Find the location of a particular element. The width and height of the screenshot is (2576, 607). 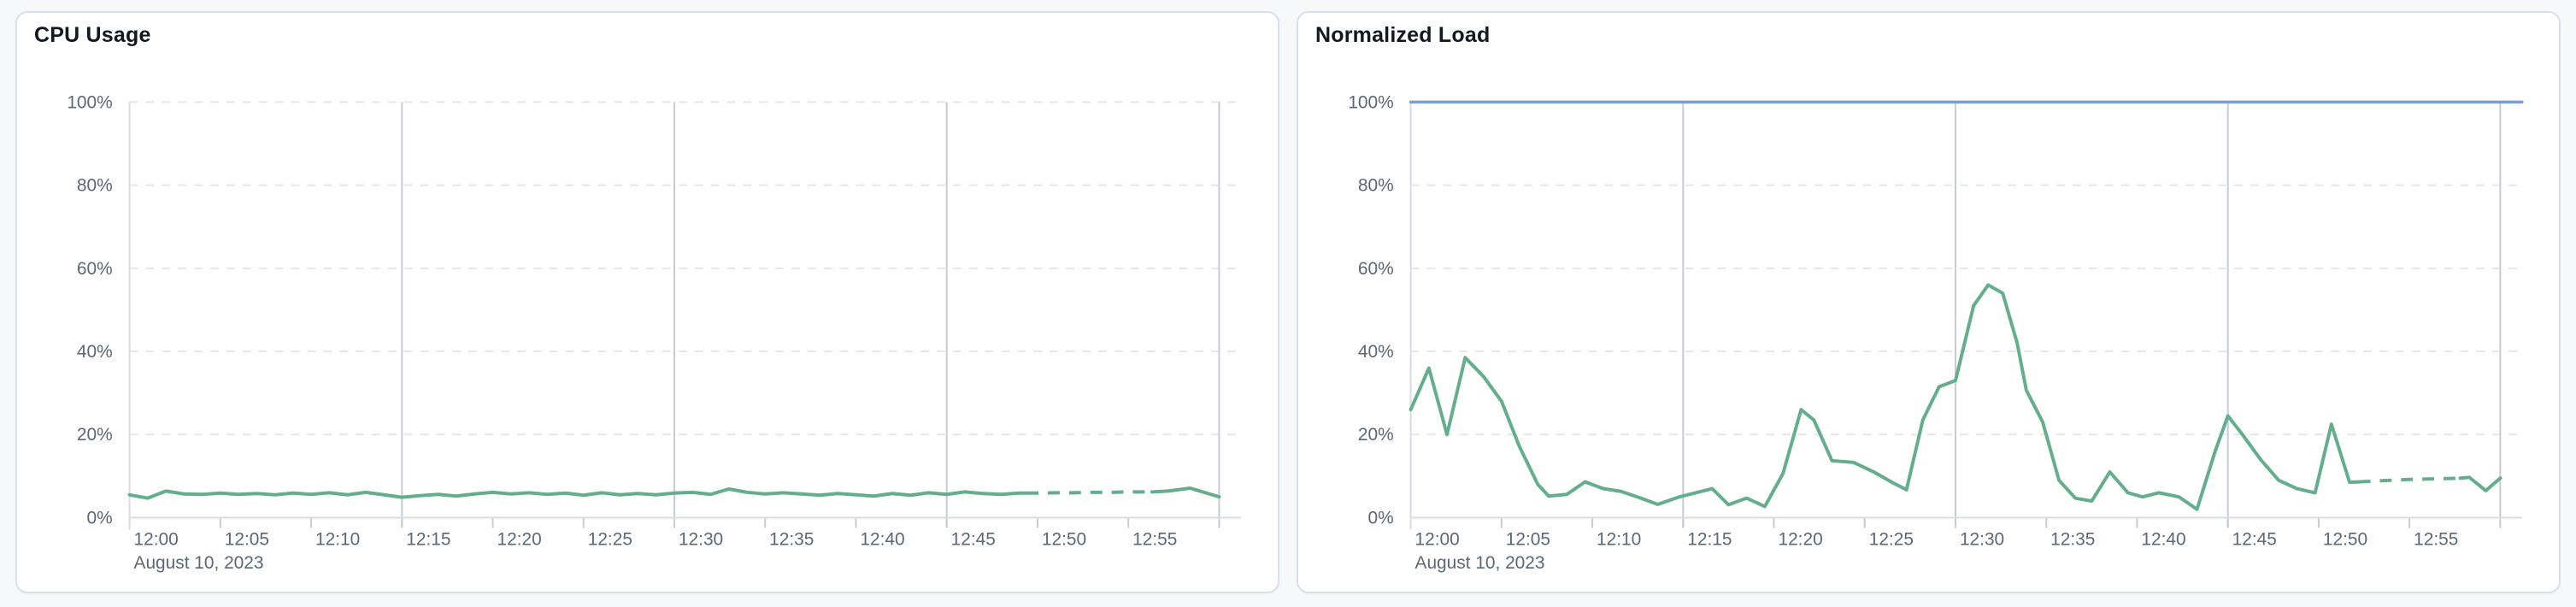

panel-title: Normalized Load is located at coordinates (1403, 35).